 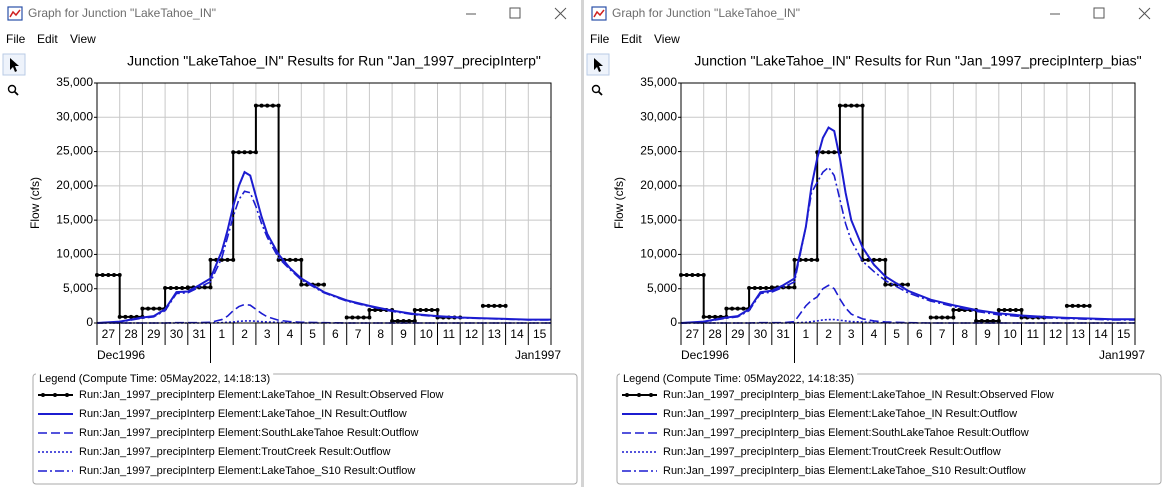 What do you see at coordinates (67, 395) in the screenshot?
I see `legend-marker` at bounding box center [67, 395].